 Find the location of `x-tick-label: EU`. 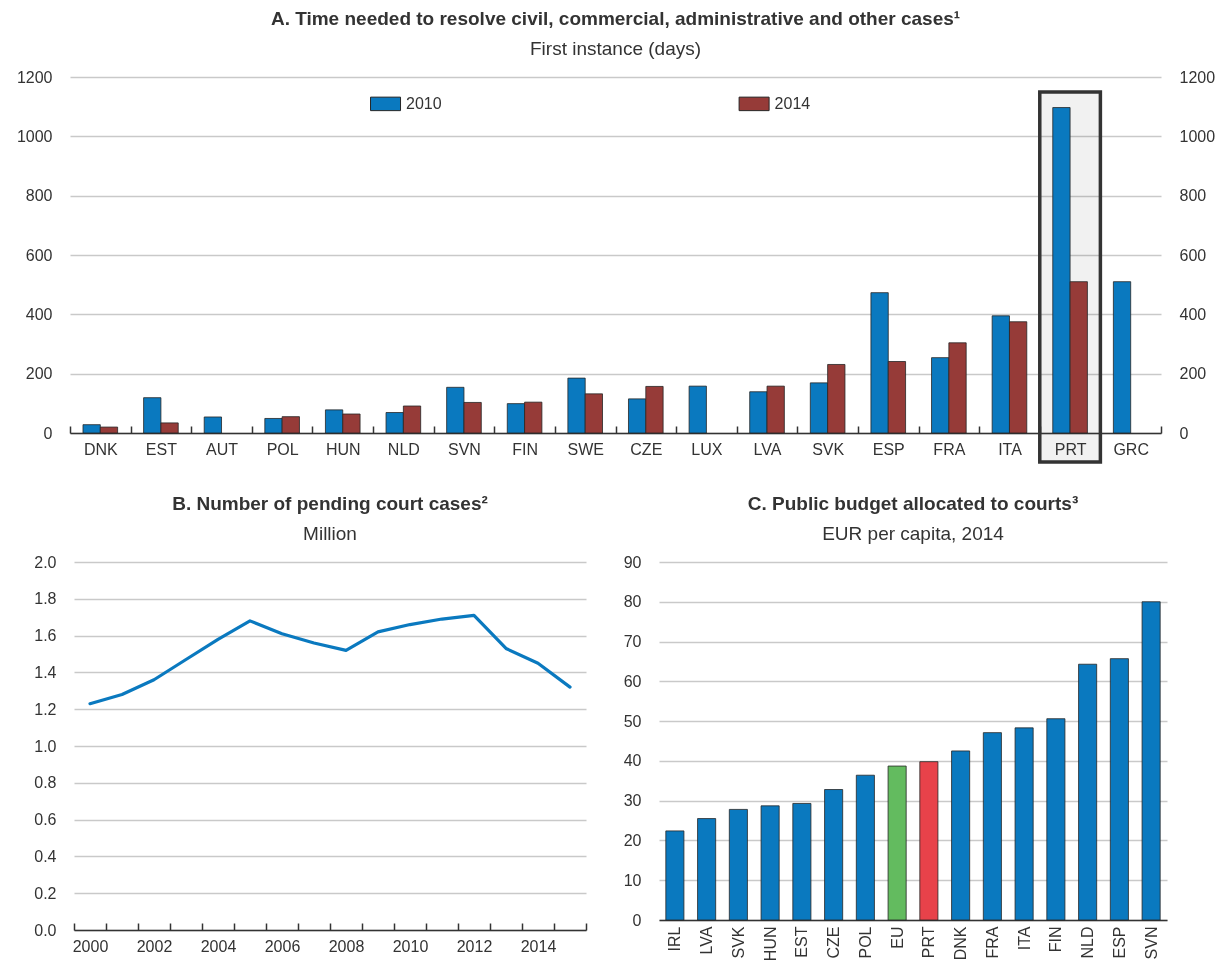

x-tick-label: EU is located at coordinates (897, 937).